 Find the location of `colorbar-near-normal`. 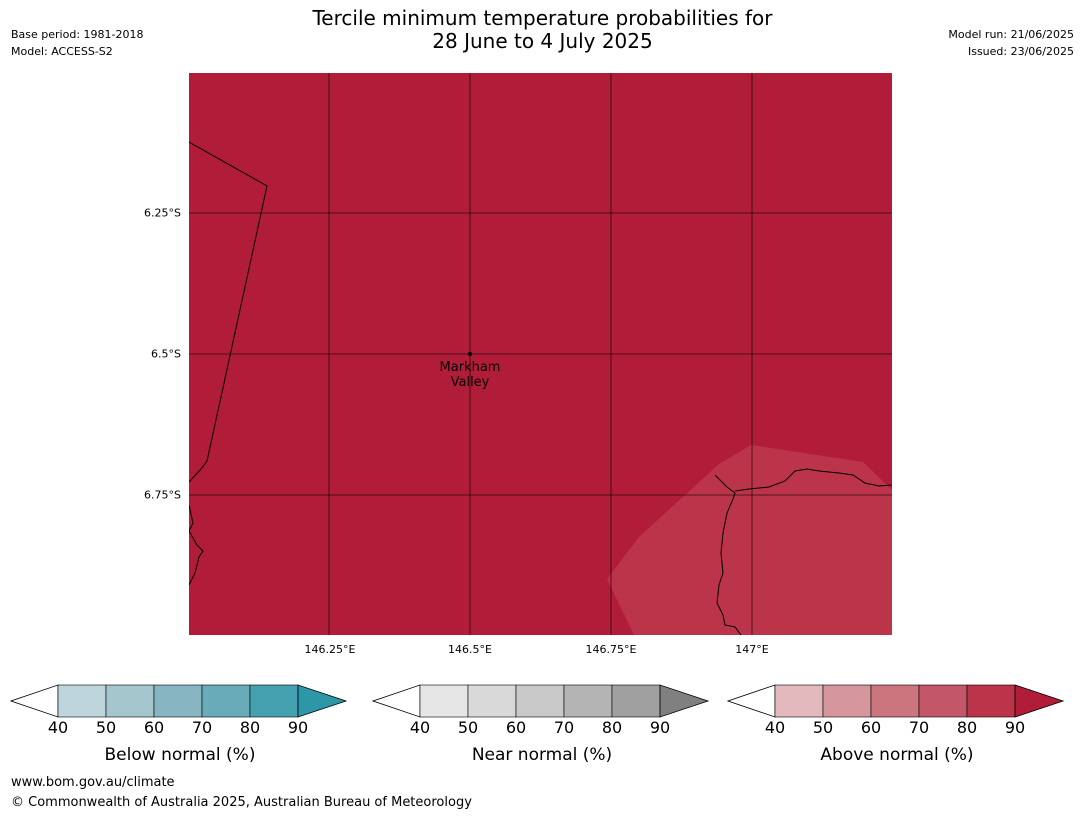

colorbar-near-normal is located at coordinates (541, 701).